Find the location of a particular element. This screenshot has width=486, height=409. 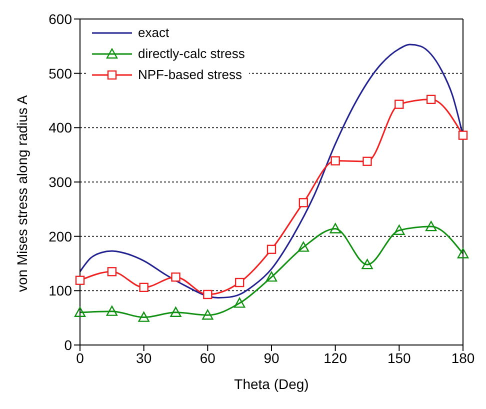

x-axis-title: Theta (Deg) is located at coordinates (271, 384).